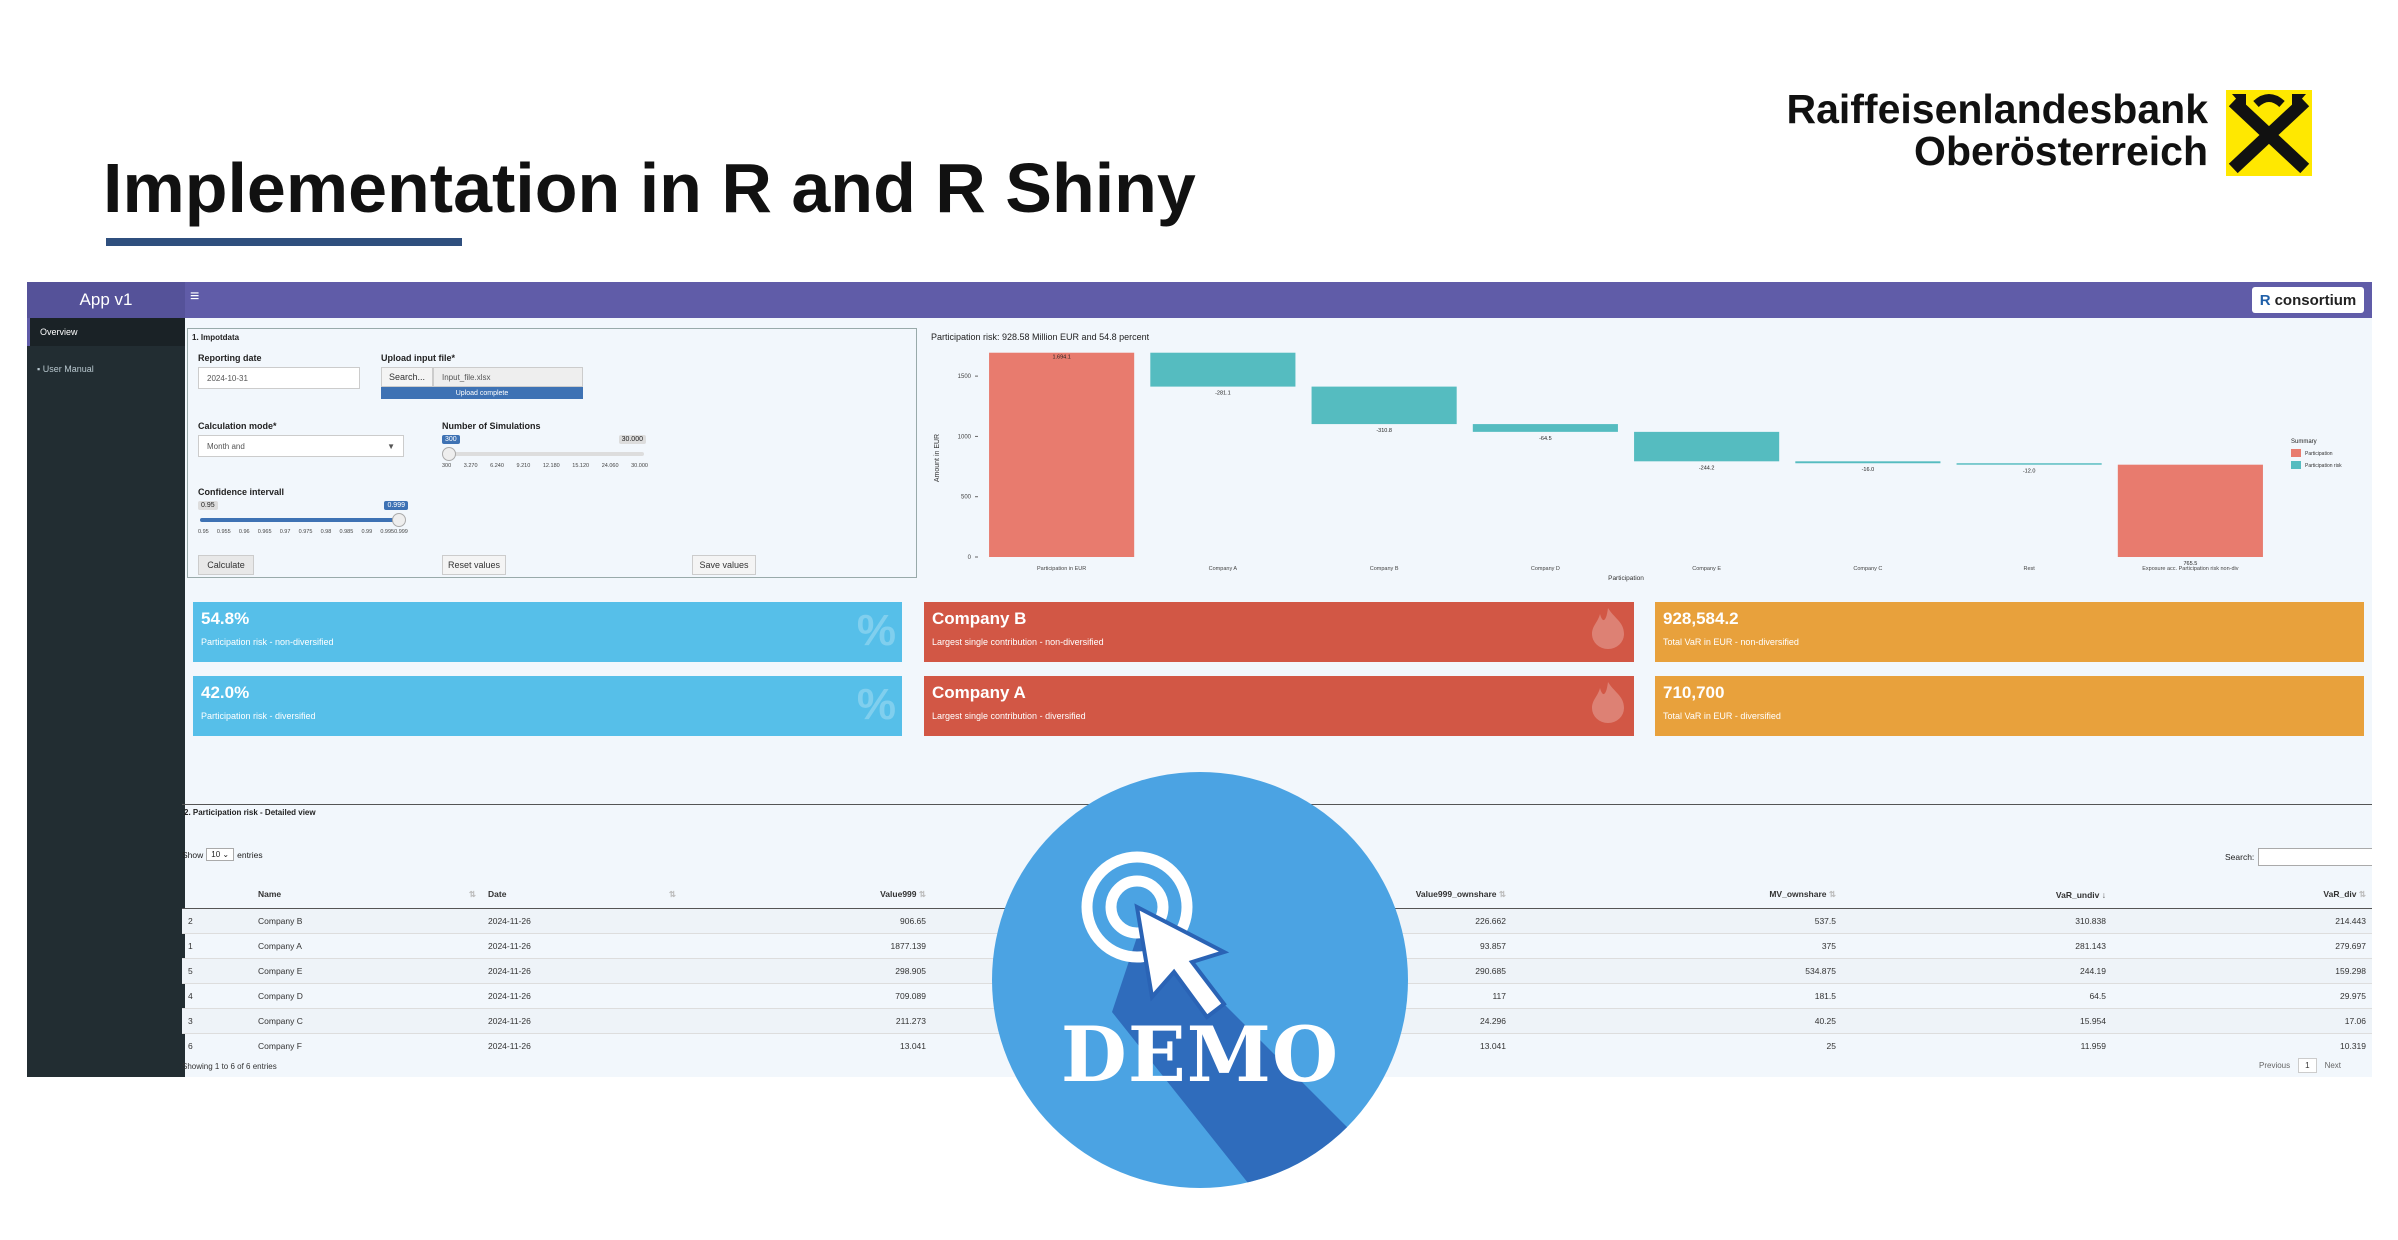  What do you see at coordinates (217, 895) in the screenshot?
I see `col-header-index` at bounding box center [217, 895].